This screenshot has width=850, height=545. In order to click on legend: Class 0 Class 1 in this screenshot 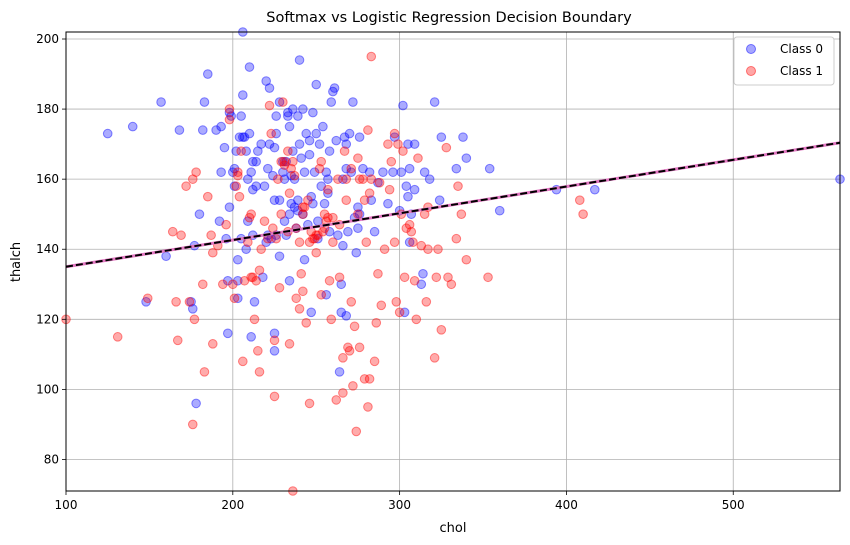, I will do `click(784, 61)`.